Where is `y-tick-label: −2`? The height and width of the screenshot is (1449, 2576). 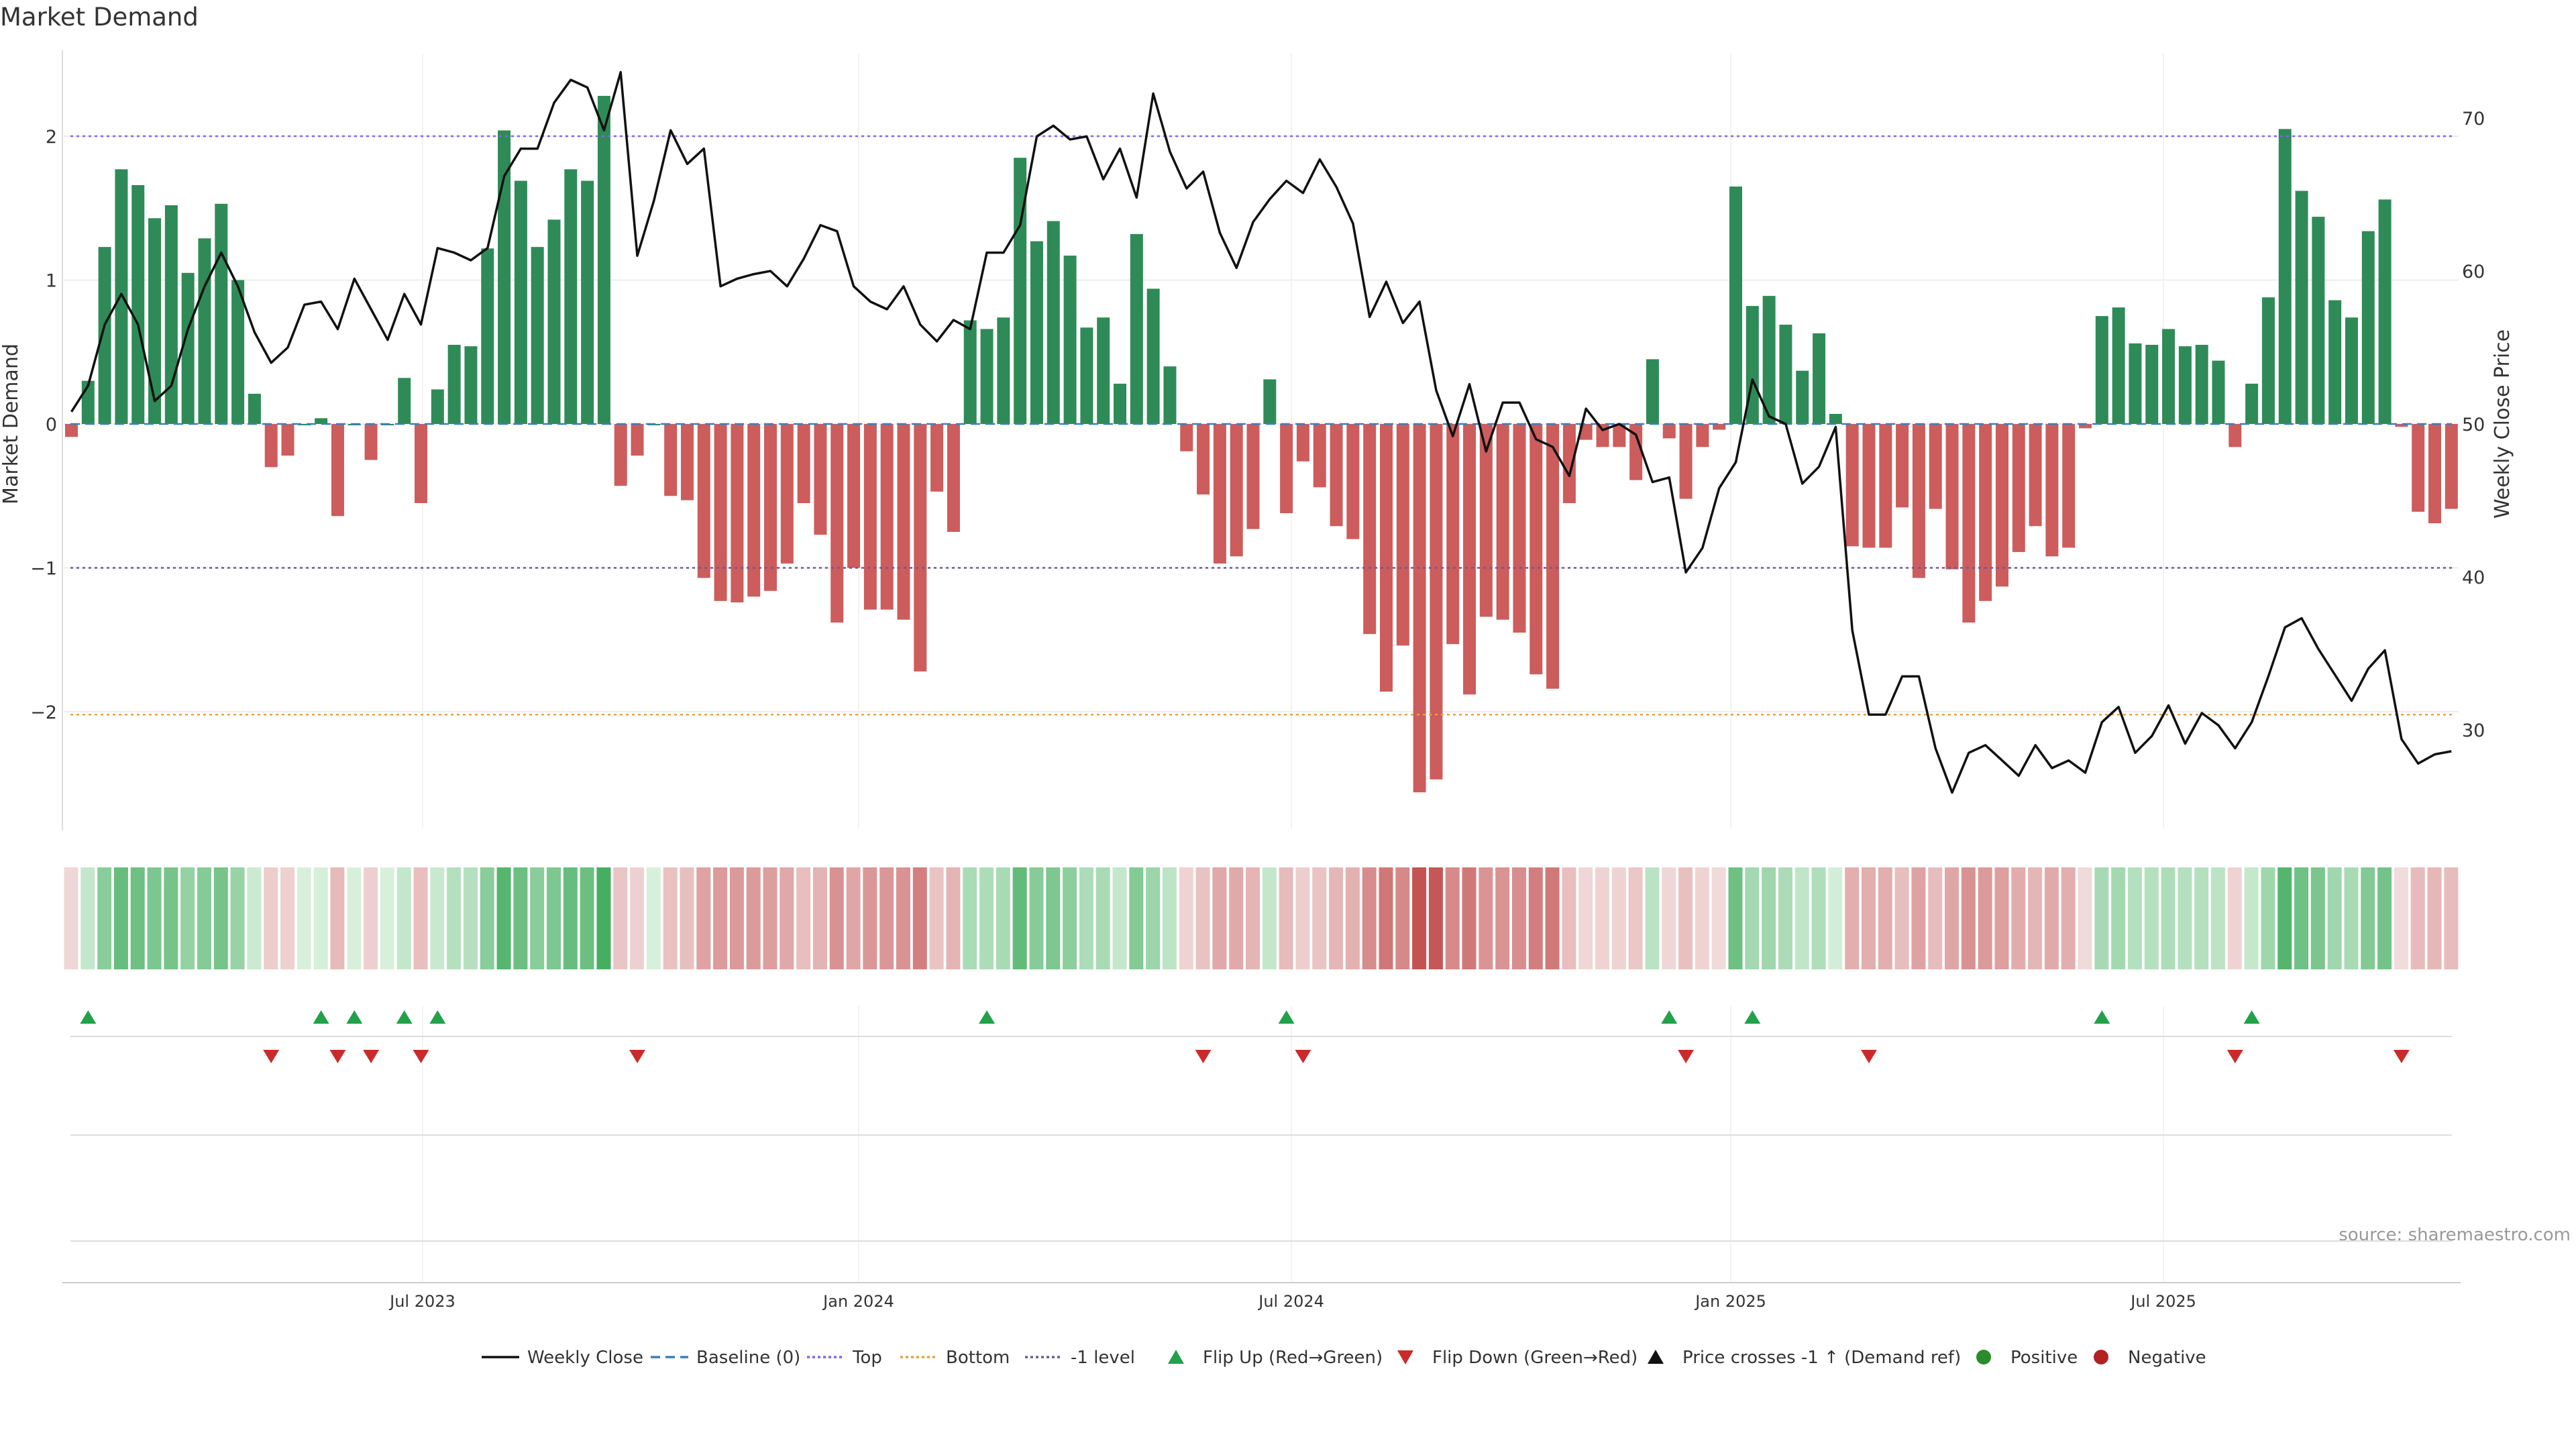
y-tick-label: −2 is located at coordinates (43, 712).